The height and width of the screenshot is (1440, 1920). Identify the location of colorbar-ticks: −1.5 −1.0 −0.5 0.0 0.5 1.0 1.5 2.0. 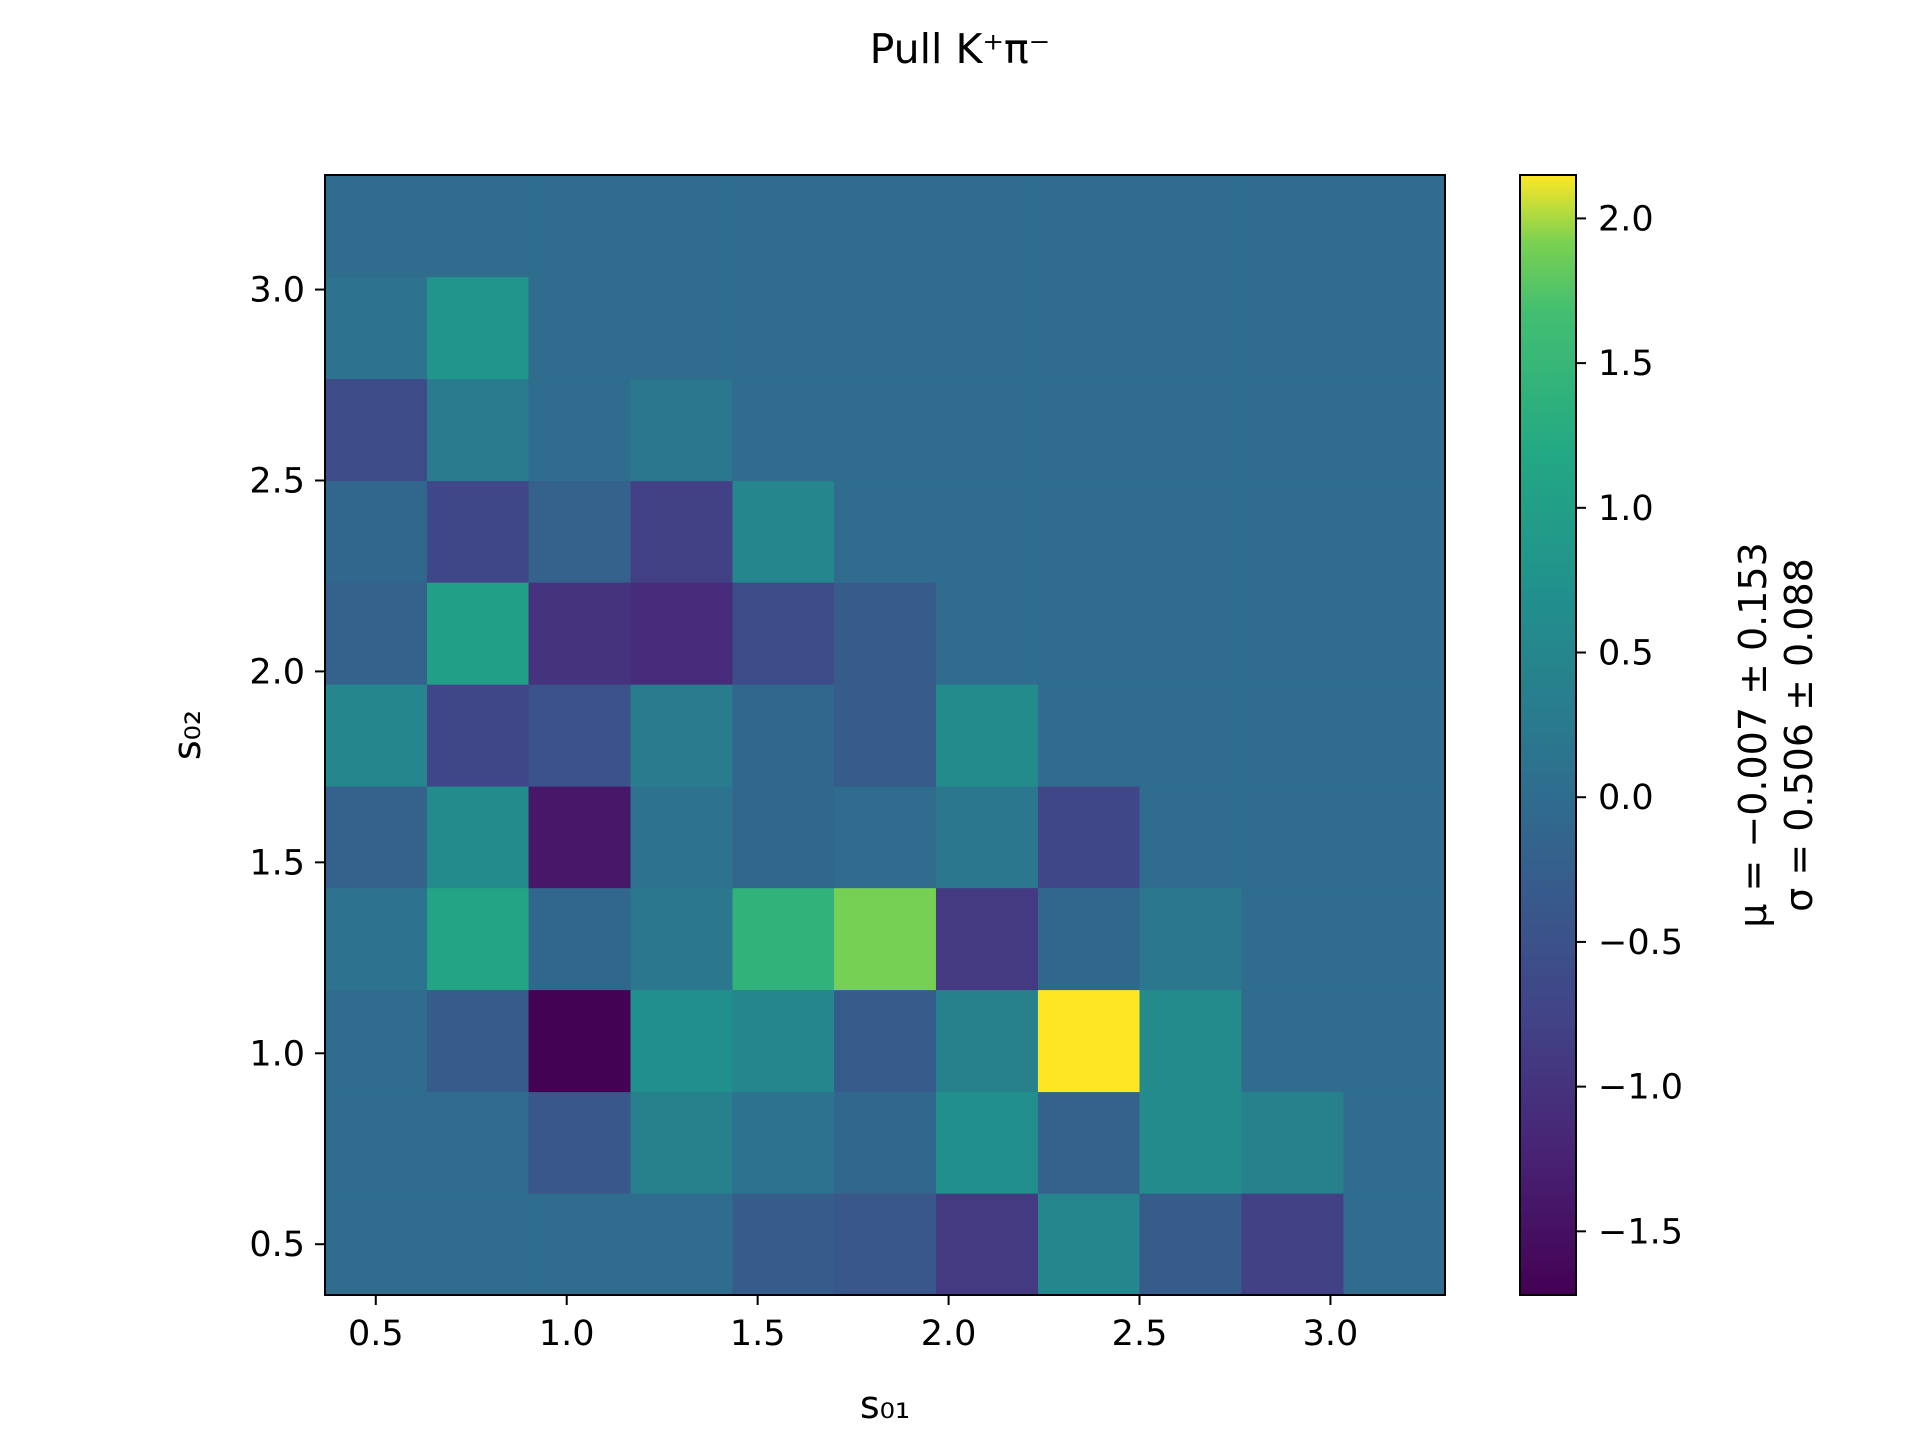
(1629, 725).